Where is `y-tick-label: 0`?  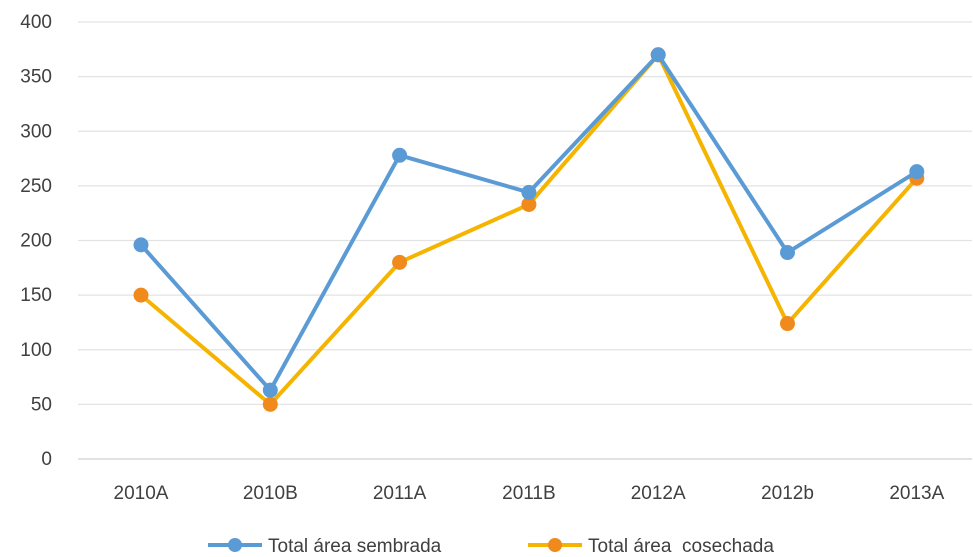 y-tick-label: 0 is located at coordinates (46, 459).